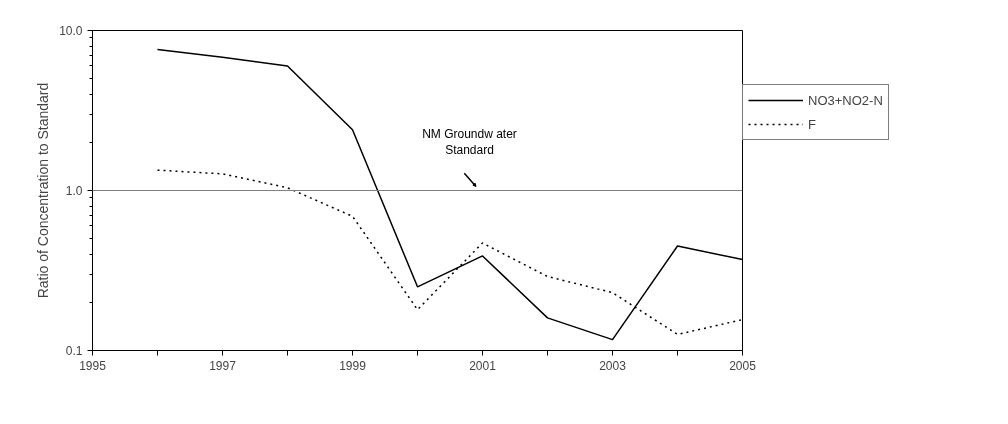  I want to click on y-tick-label: 10.0, so click(71, 31).